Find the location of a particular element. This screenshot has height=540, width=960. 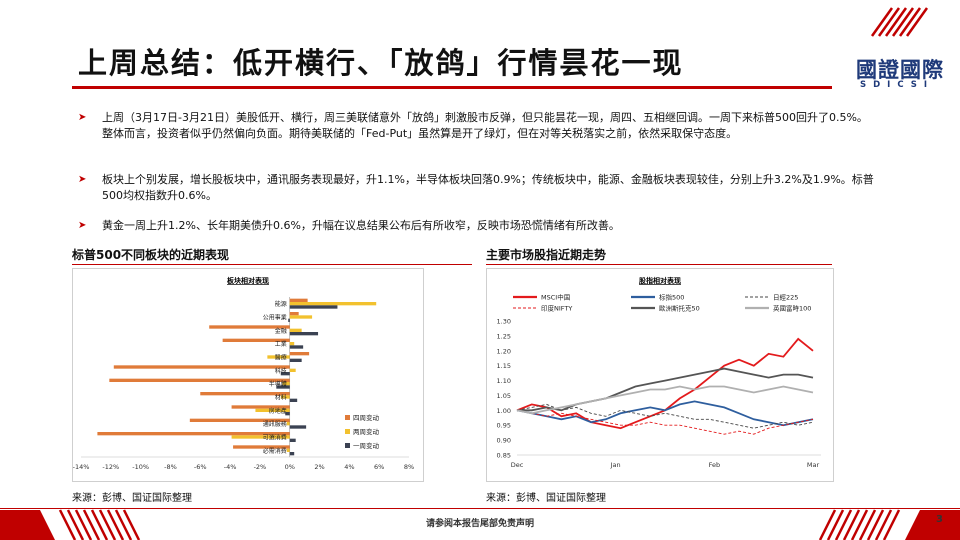

category-label: 必需消費 is located at coordinates (275, 451).